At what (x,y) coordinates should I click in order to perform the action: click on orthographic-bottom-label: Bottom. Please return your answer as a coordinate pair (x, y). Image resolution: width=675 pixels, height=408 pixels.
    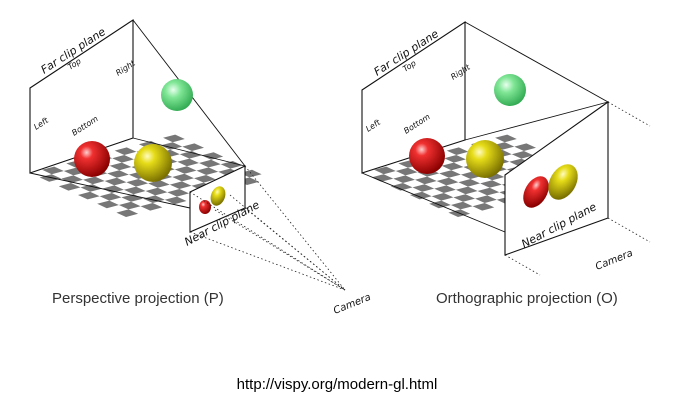
    Looking at the image, I should click on (417, 124).